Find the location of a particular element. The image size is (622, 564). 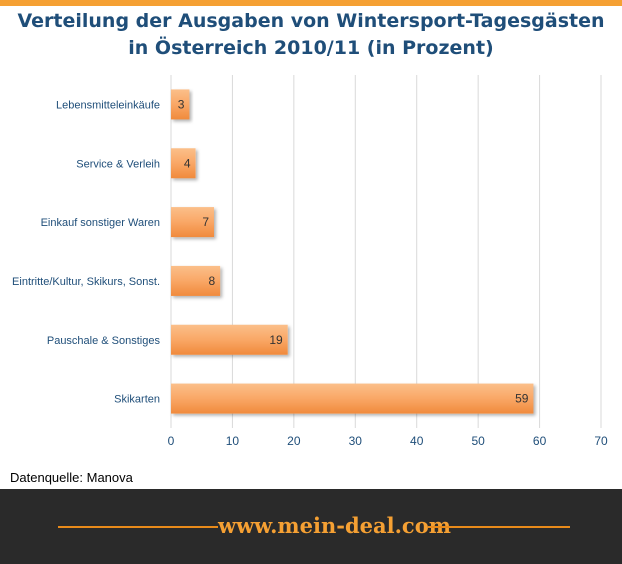

category-label: Einkauf sonstiger Waren is located at coordinates (100, 223).